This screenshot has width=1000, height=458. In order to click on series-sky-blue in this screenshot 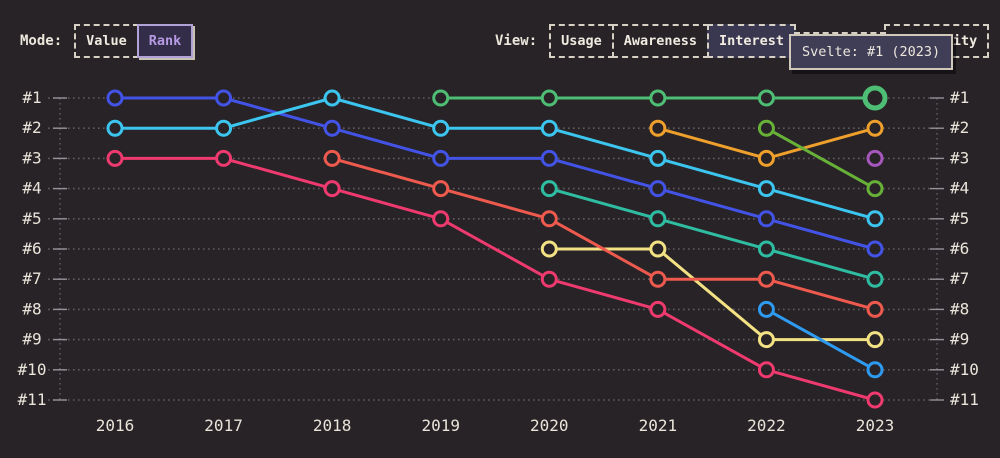, I will do `click(820, 339)`.